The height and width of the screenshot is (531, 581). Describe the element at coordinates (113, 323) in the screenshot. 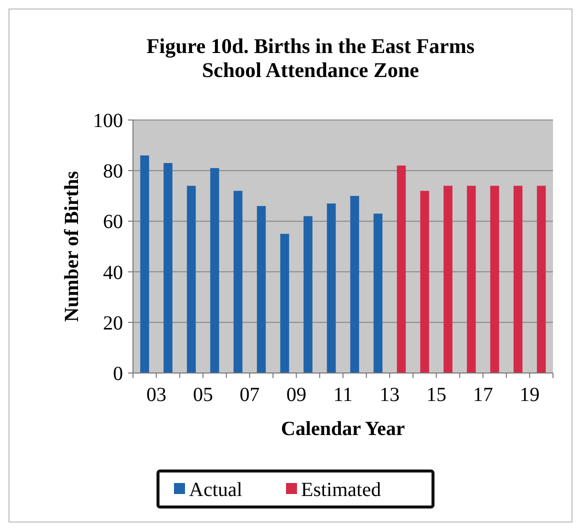

I see `y-tick-label: 20` at that location.